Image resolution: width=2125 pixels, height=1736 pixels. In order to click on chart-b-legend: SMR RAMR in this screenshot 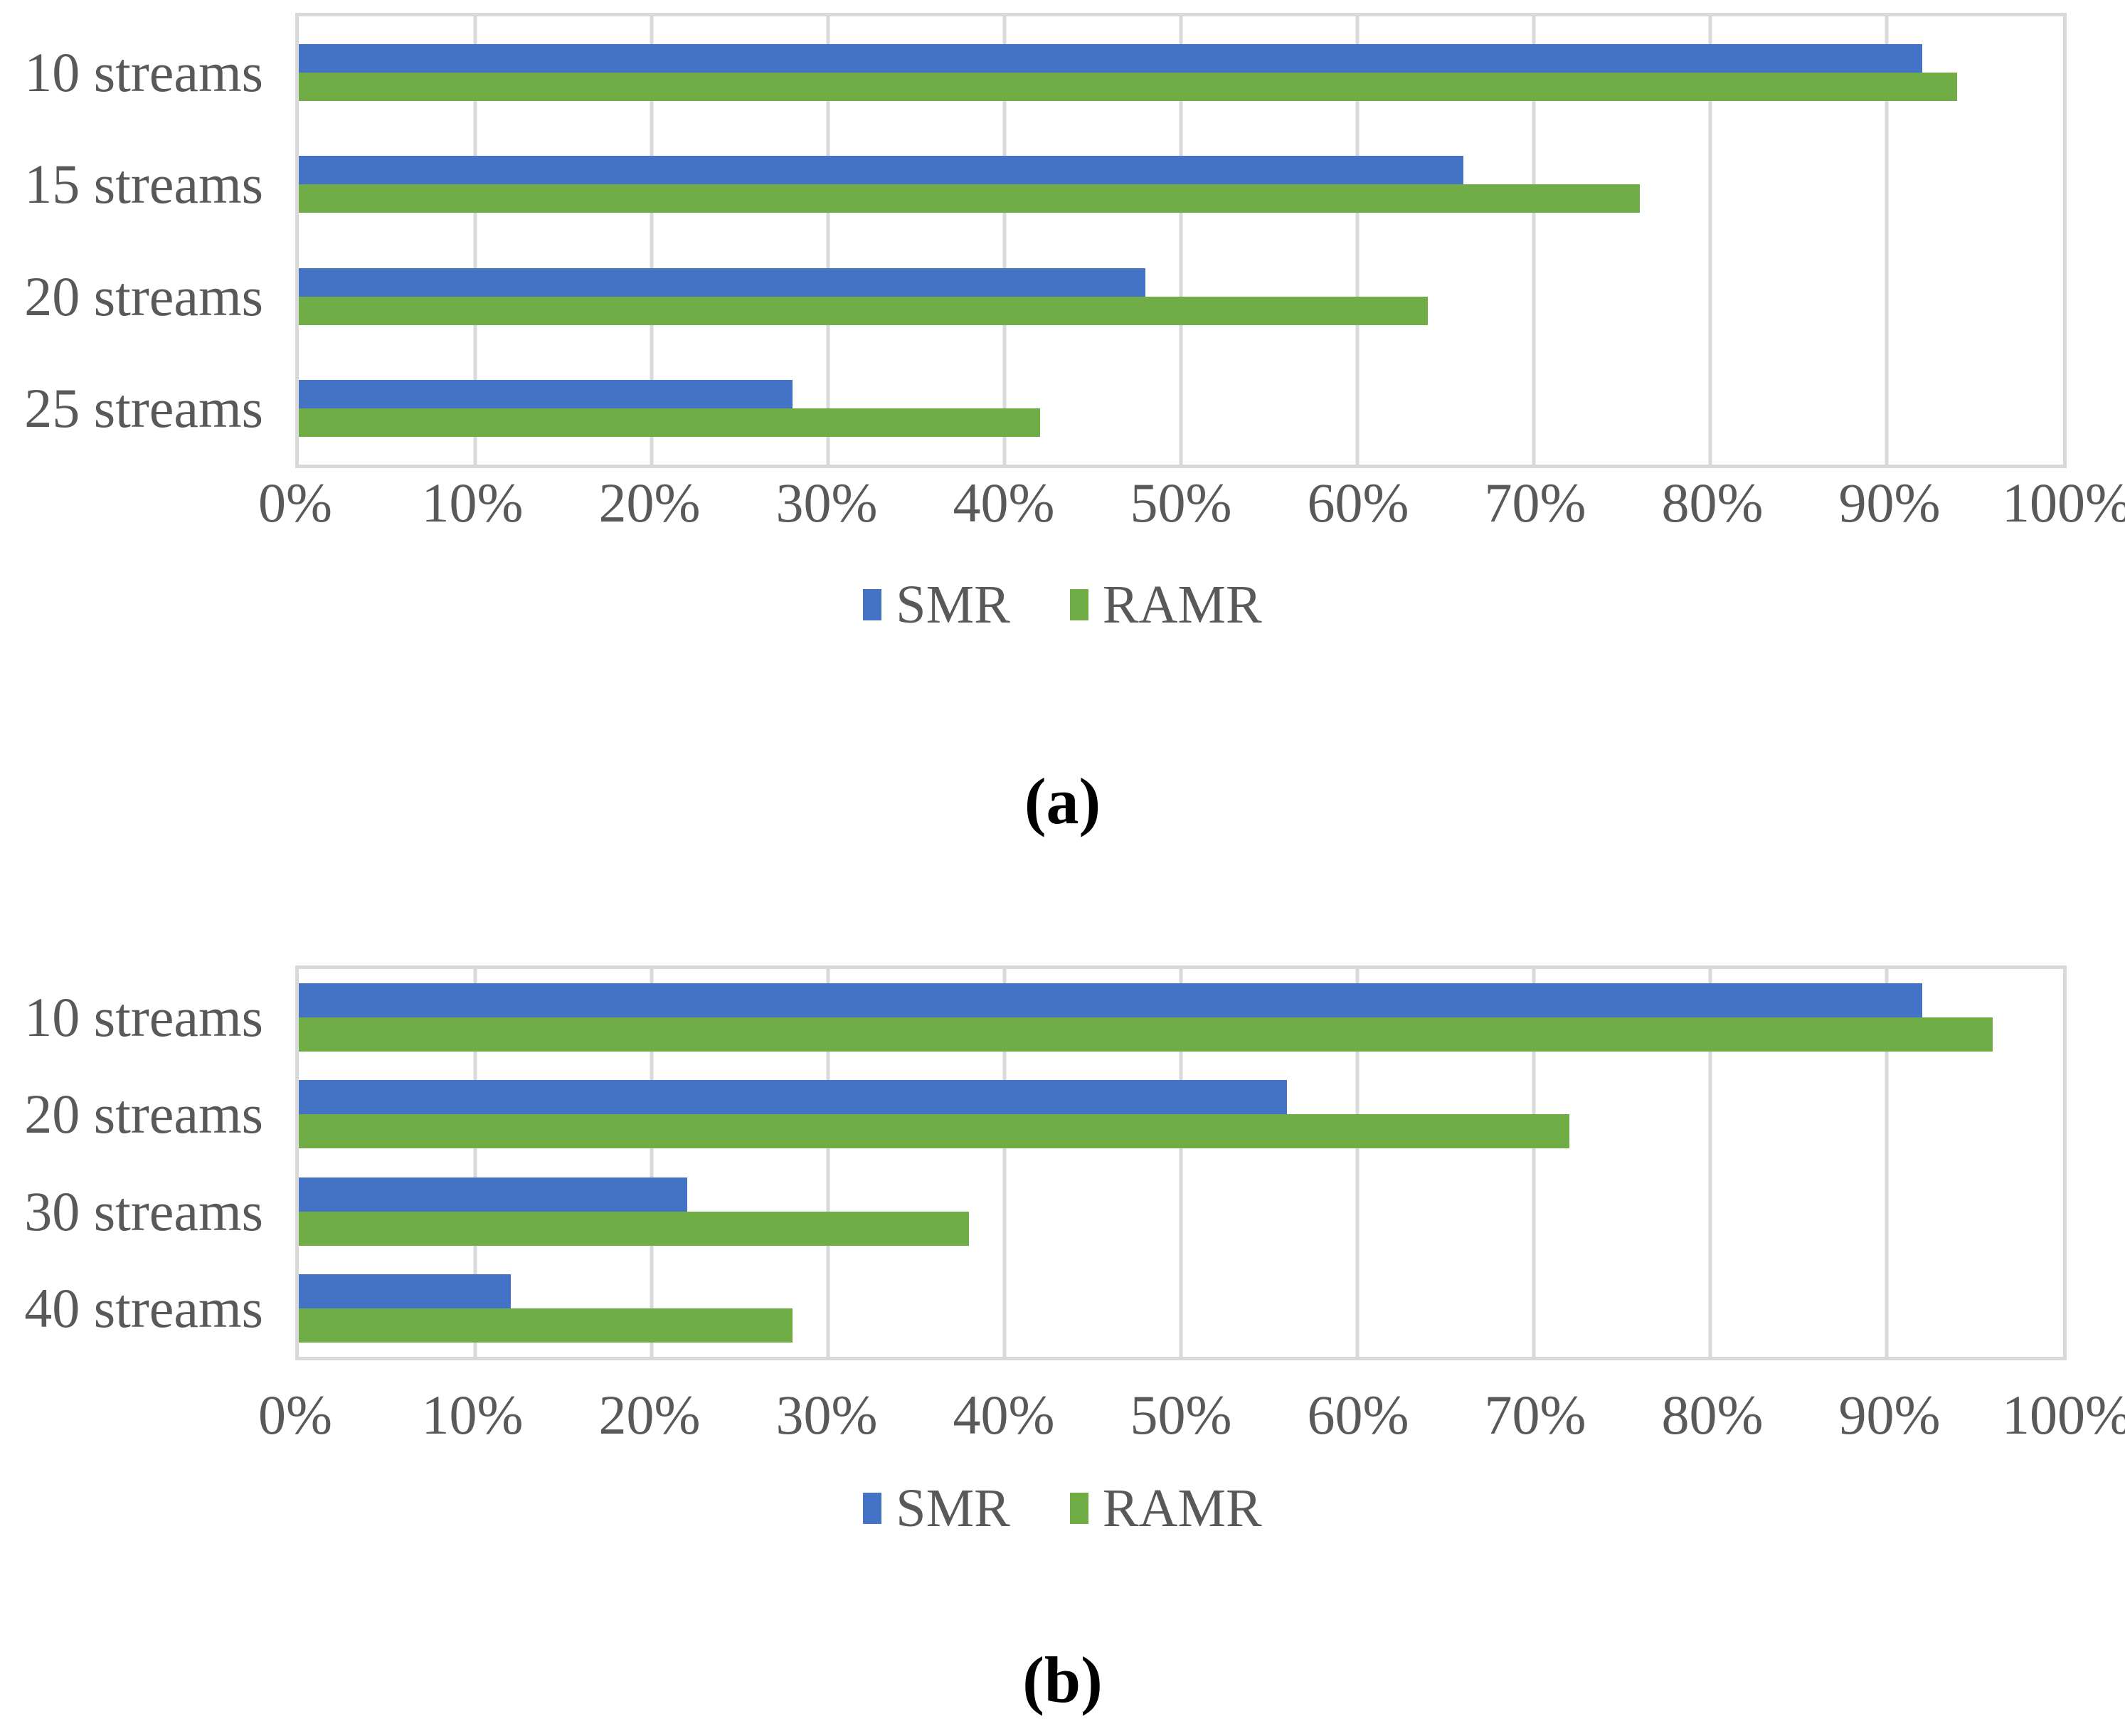, I will do `click(1062, 1508)`.